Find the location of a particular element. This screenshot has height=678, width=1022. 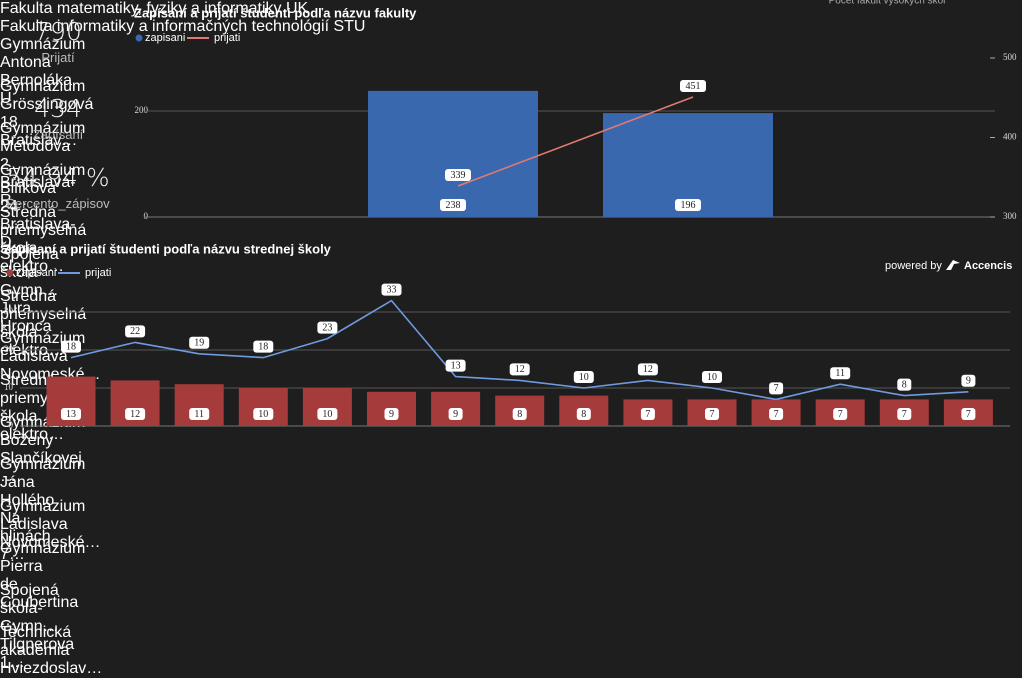

data-label: 22 is located at coordinates (135, 331).